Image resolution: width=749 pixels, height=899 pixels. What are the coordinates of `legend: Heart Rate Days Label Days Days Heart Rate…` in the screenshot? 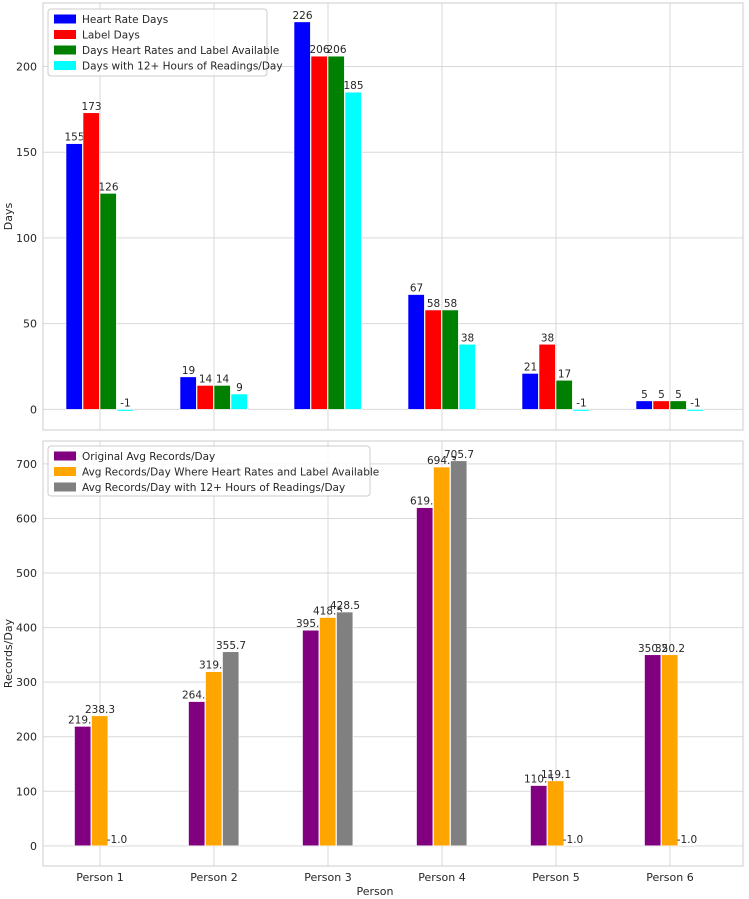 It's located at (165, 42).